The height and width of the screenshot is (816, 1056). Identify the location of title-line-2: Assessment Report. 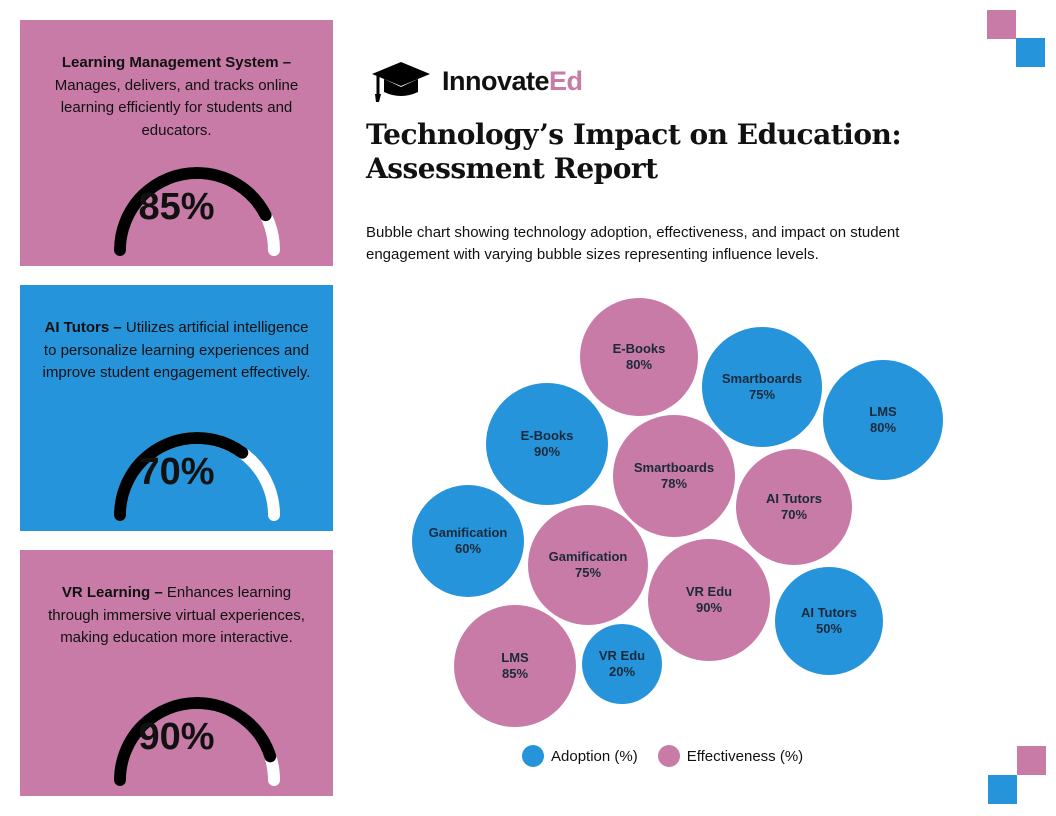
(512, 168).